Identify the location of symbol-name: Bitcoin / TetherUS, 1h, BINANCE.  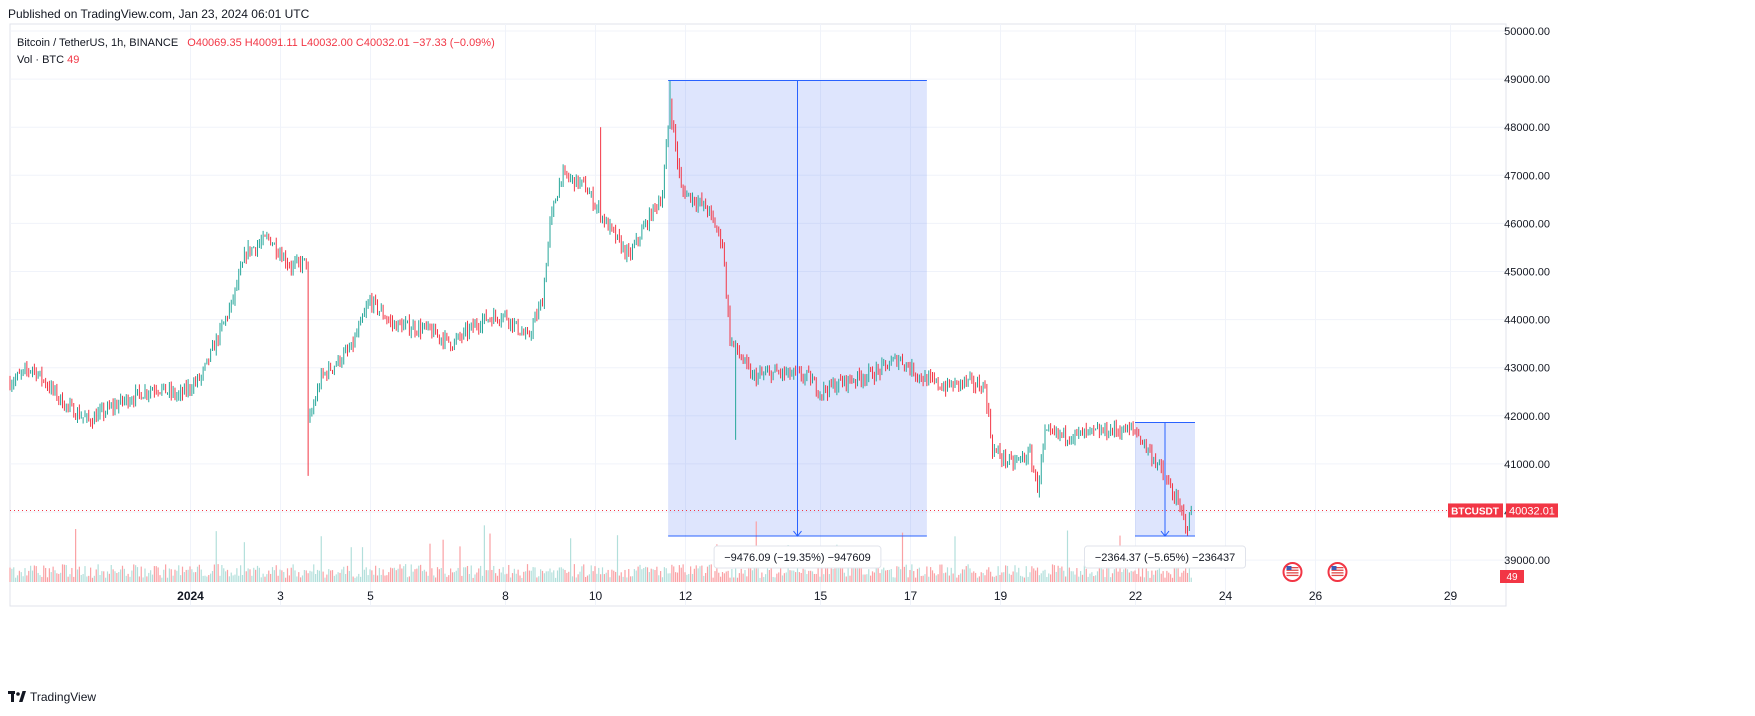
(98, 43).